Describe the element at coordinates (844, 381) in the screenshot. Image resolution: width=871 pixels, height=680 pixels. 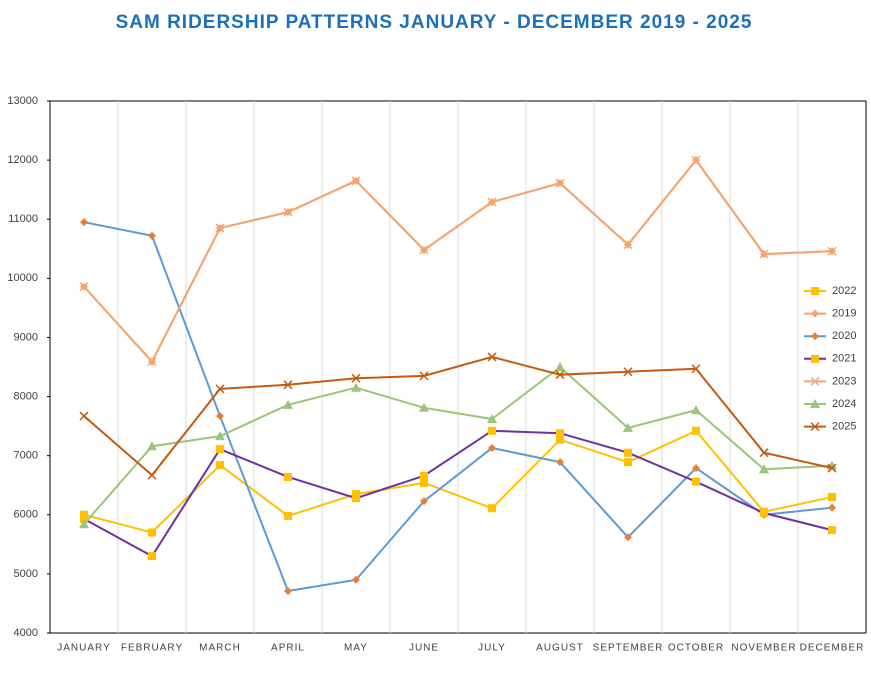
I see `legend-label: 2023` at that location.